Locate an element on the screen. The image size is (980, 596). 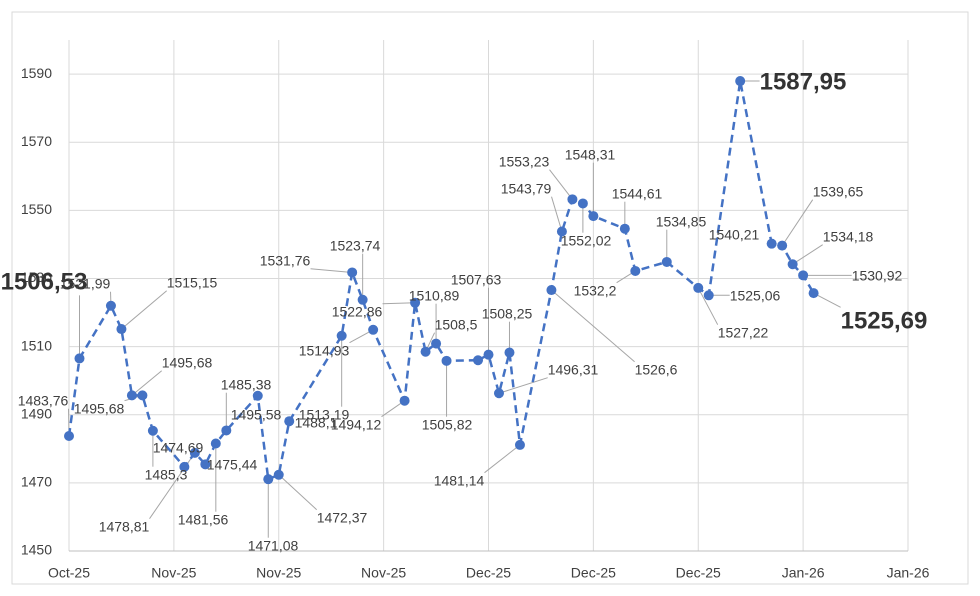
data-label: 1548,31 is located at coordinates (590, 155).